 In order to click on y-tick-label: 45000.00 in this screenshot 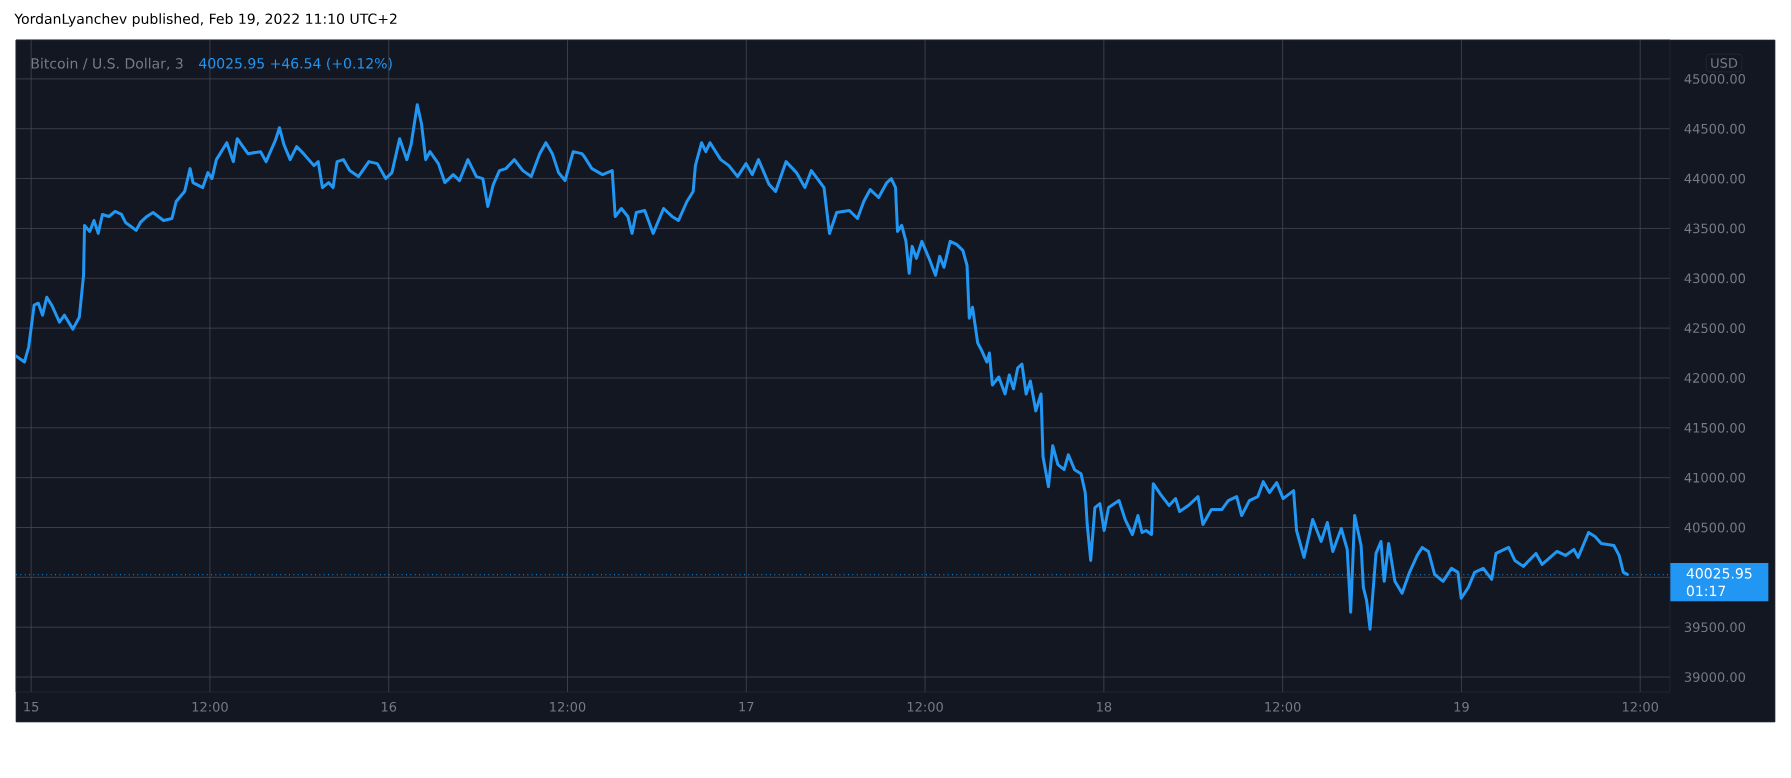, I will do `click(1715, 78)`.